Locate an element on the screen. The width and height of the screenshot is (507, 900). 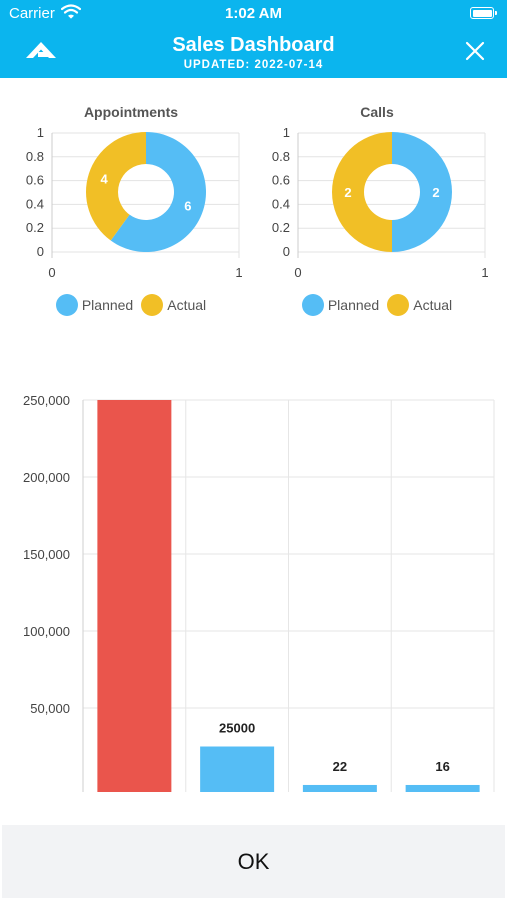
calls-chart: 1 0.8 0.6 0.4 0.2 0 0 1 2 2 Calls Planned Actual is located at coordinates (377, 215).